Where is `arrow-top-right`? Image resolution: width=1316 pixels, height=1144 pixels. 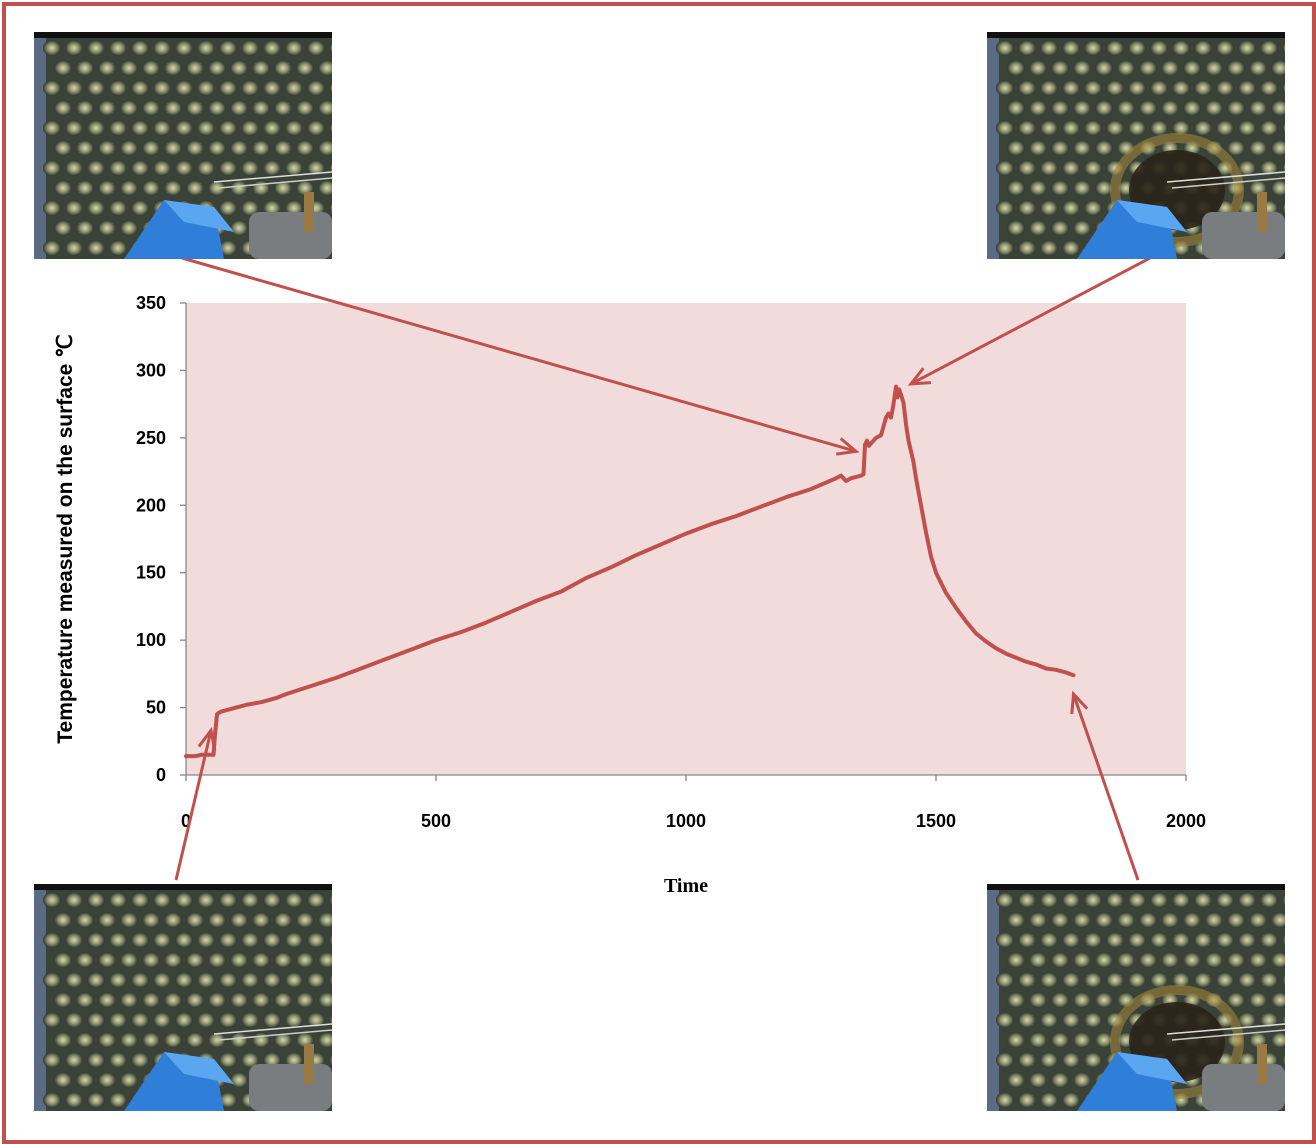 arrow-top-right is located at coordinates (1030, 321).